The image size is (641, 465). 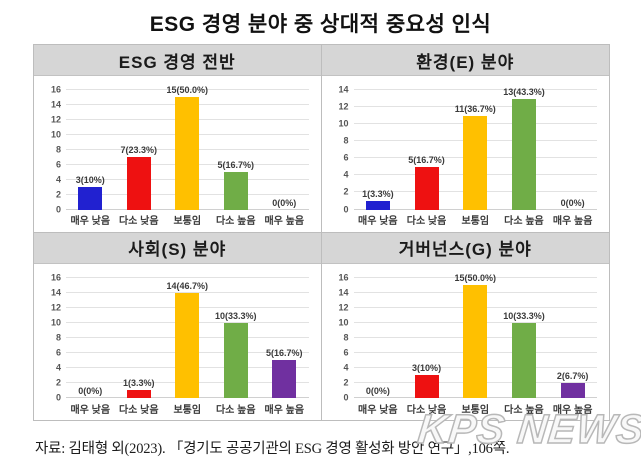 I want to click on bar-value-label: 2(6.7%), so click(x=572, y=375).